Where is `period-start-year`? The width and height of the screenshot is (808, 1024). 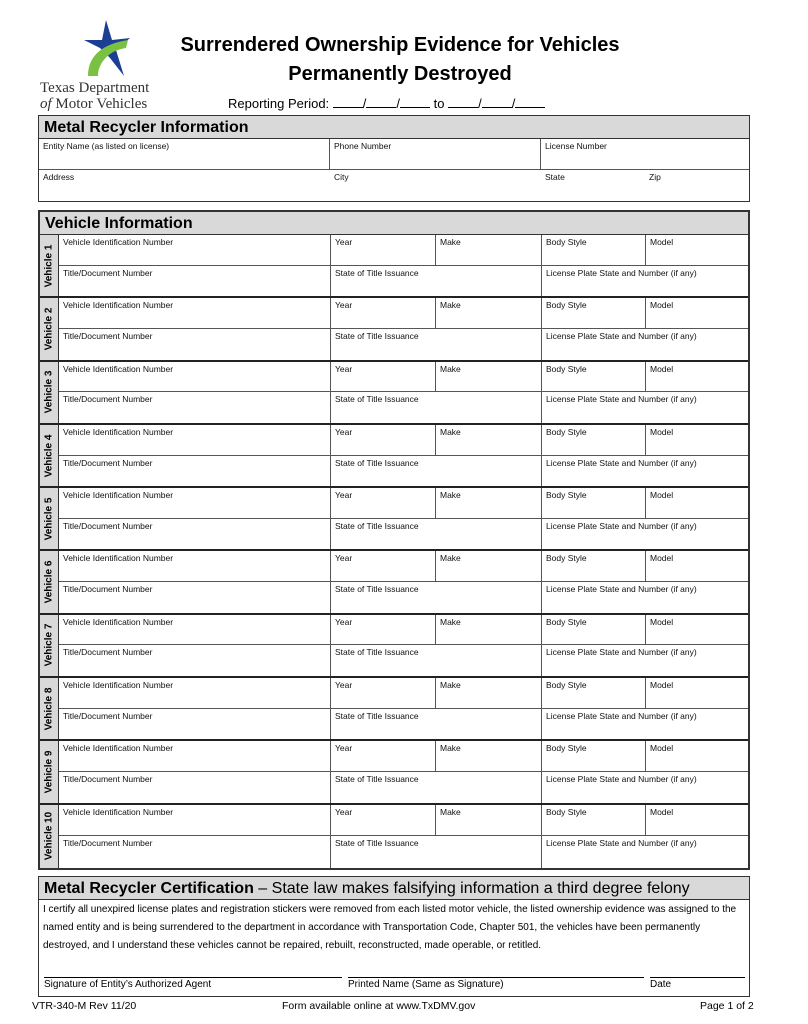 period-start-year is located at coordinates (415, 102).